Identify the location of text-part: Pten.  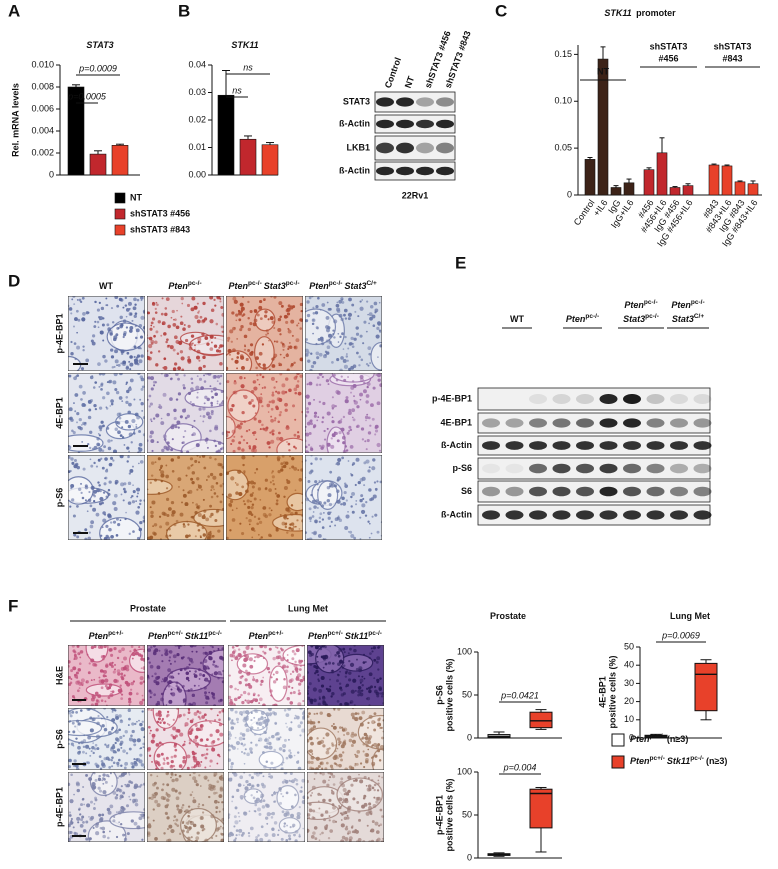
(634, 305).